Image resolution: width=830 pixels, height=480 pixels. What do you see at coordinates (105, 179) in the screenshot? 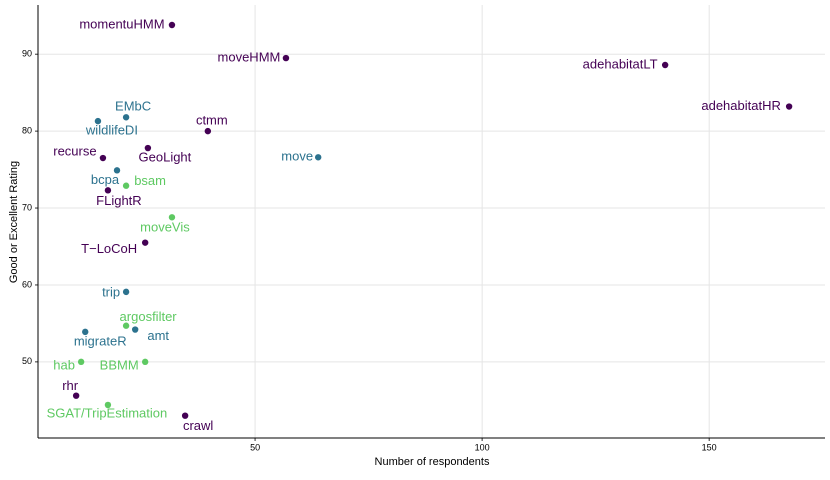
I see `point-label: bcpa` at bounding box center [105, 179].